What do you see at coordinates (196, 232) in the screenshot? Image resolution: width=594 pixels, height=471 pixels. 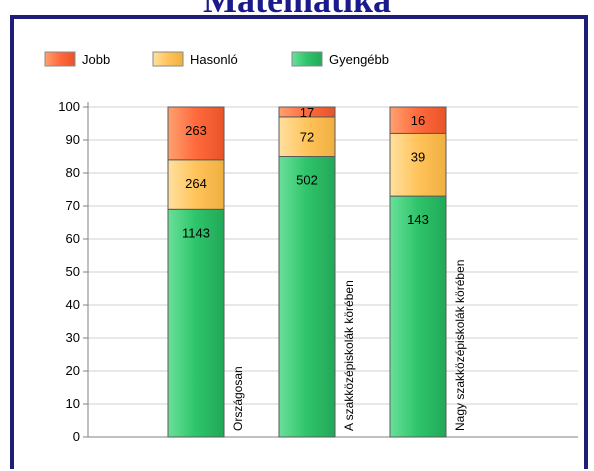 I see `data-label: 1143` at bounding box center [196, 232].